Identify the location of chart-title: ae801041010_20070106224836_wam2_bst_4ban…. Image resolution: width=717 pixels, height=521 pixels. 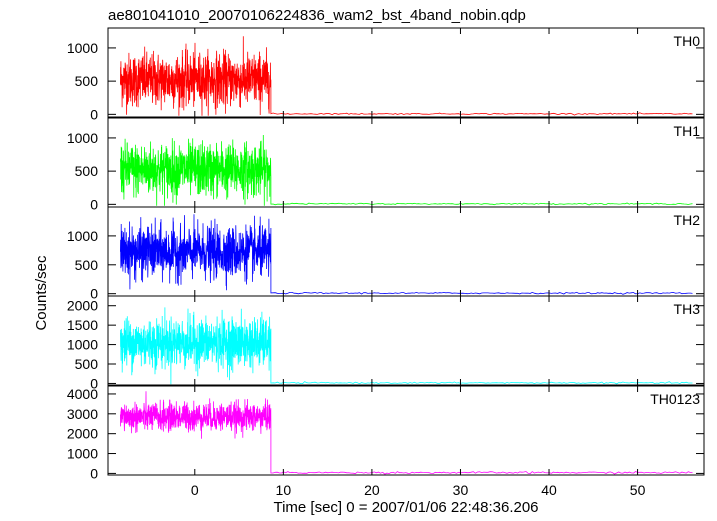
(317, 15).